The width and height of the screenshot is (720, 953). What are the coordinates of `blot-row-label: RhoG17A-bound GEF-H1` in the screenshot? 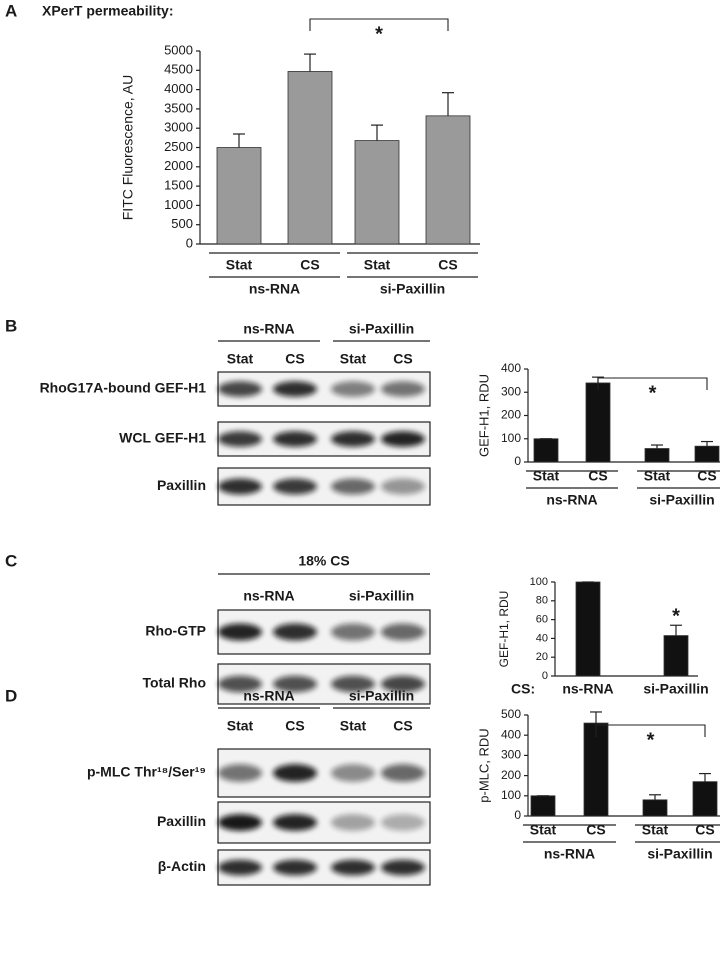 It's located at (123, 388).